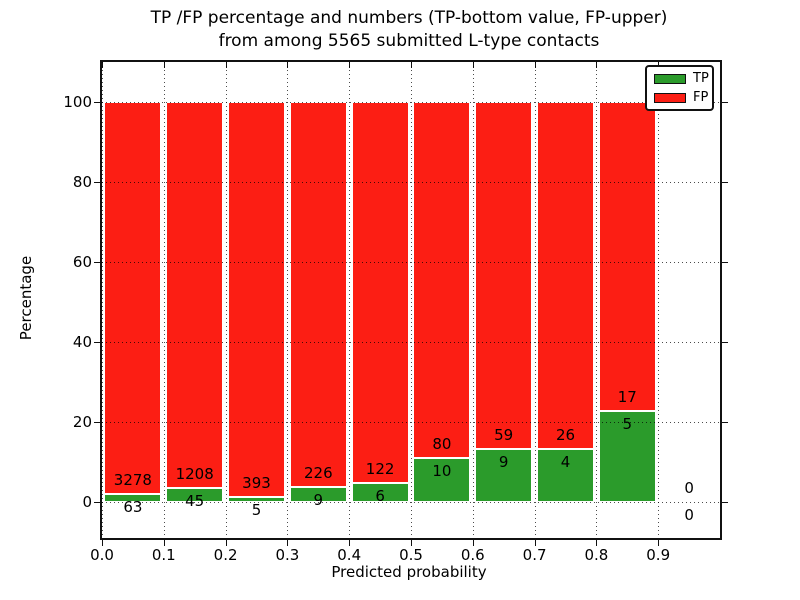 The width and height of the screenshot is (800, 600). I want to click on x-tick-label: 0.7, so click(534, 555).